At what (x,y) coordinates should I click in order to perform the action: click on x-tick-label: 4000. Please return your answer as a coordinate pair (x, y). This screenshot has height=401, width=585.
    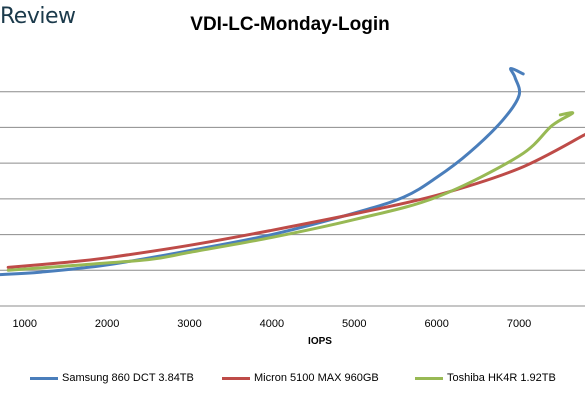
    Looking at the image, I should click on (272, 324).